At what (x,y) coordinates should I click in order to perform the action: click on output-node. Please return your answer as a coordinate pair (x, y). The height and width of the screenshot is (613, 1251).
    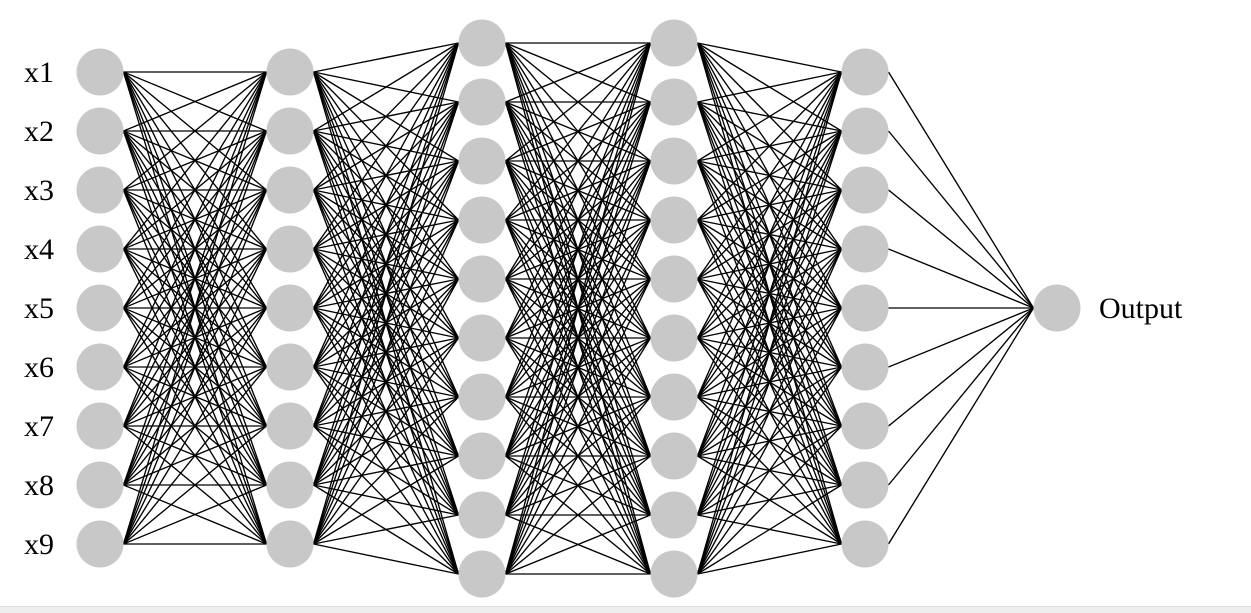
    Looking at the image, I should click on (1057, 308).